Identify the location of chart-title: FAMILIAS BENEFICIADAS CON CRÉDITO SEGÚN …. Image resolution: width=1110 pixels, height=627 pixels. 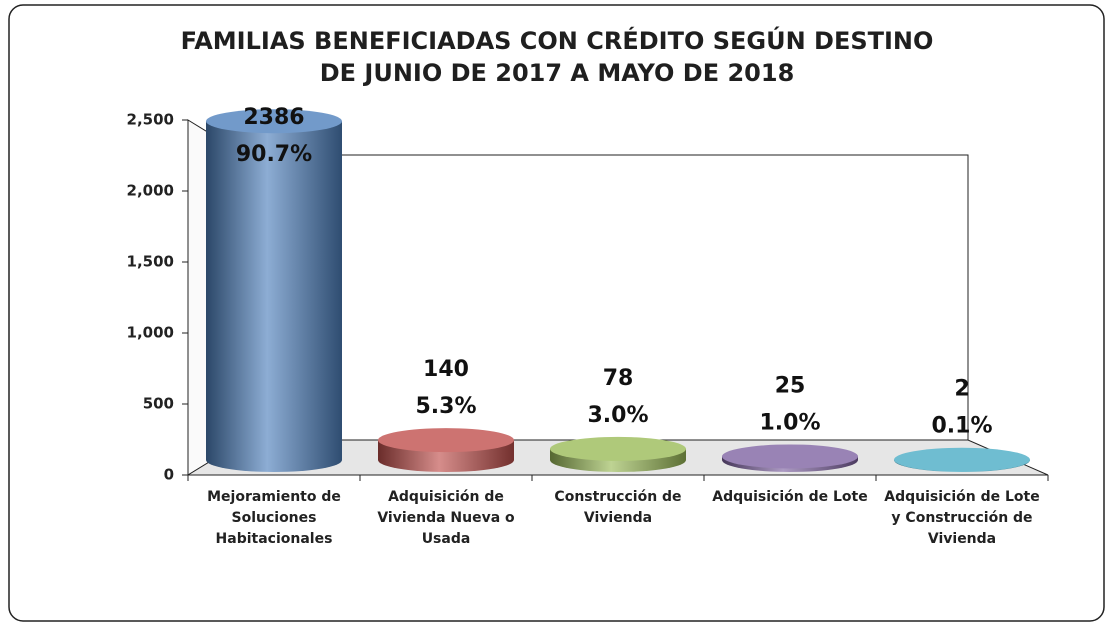
(557, 40).